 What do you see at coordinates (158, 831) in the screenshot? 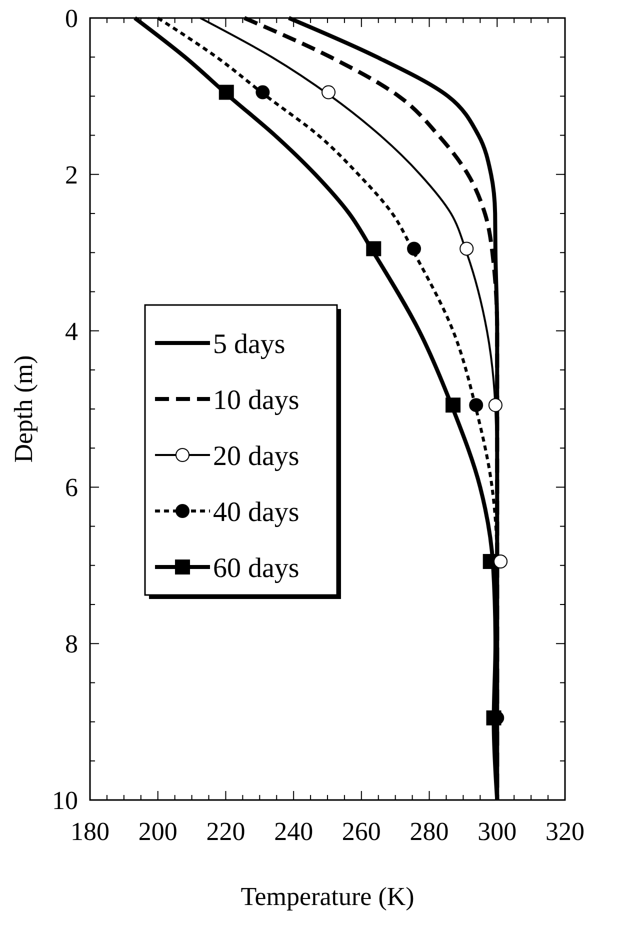
I see `x-tick-label: 200` at bounding box center [158, 831].